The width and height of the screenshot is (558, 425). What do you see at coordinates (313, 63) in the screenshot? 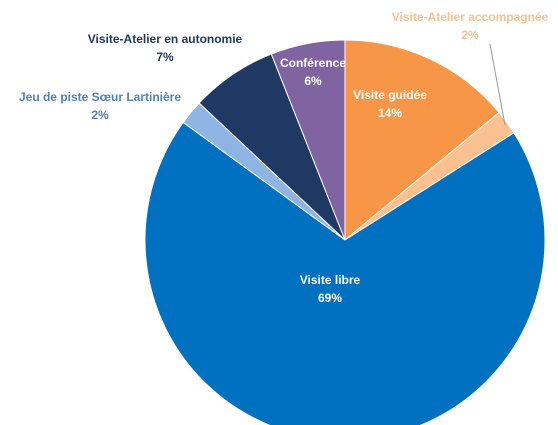
I see `slice-label: Conférence` at bounding box center [313, 63].